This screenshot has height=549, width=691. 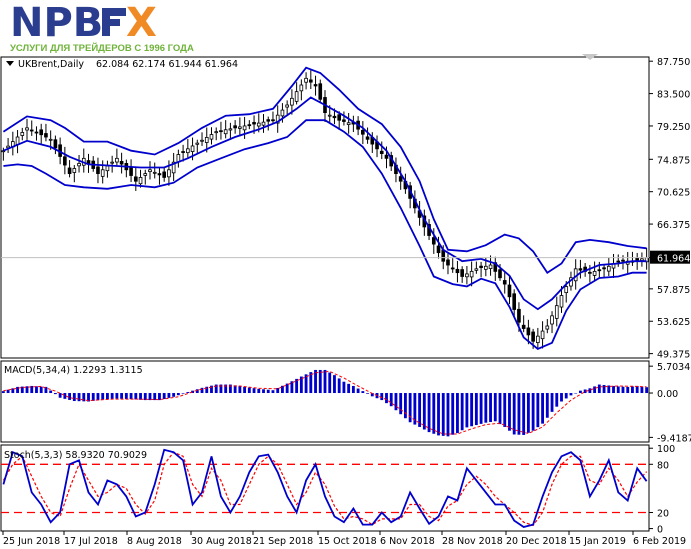 I want to click on logo-text-right: X, so click(x=141, y=23).